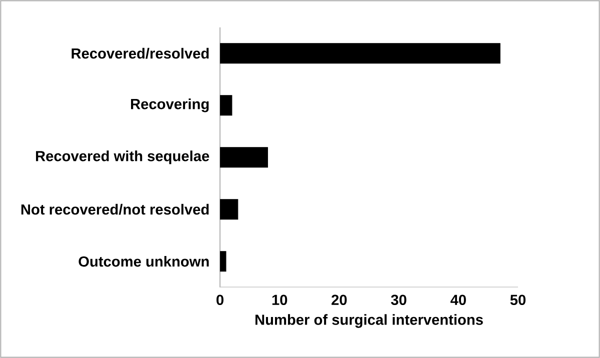  What do you see at coordinates (458, 300) in the screenshot?
I see `x-tick-label: 40` at bounding box center [458, 300].